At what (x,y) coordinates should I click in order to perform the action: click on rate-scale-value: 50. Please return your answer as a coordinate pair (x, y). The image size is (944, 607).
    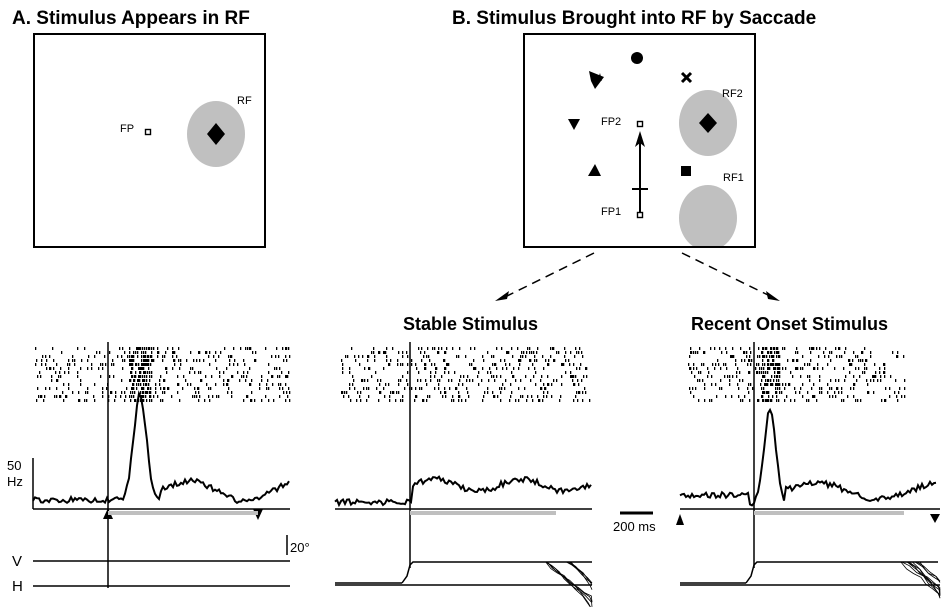
    Looking at the image, I should click on (14, 465).